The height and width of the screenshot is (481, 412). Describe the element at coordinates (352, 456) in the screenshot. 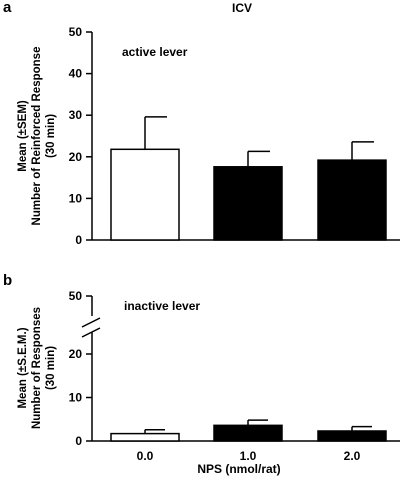

I see `panel-b-x-tick-label: 2.0` at that location.